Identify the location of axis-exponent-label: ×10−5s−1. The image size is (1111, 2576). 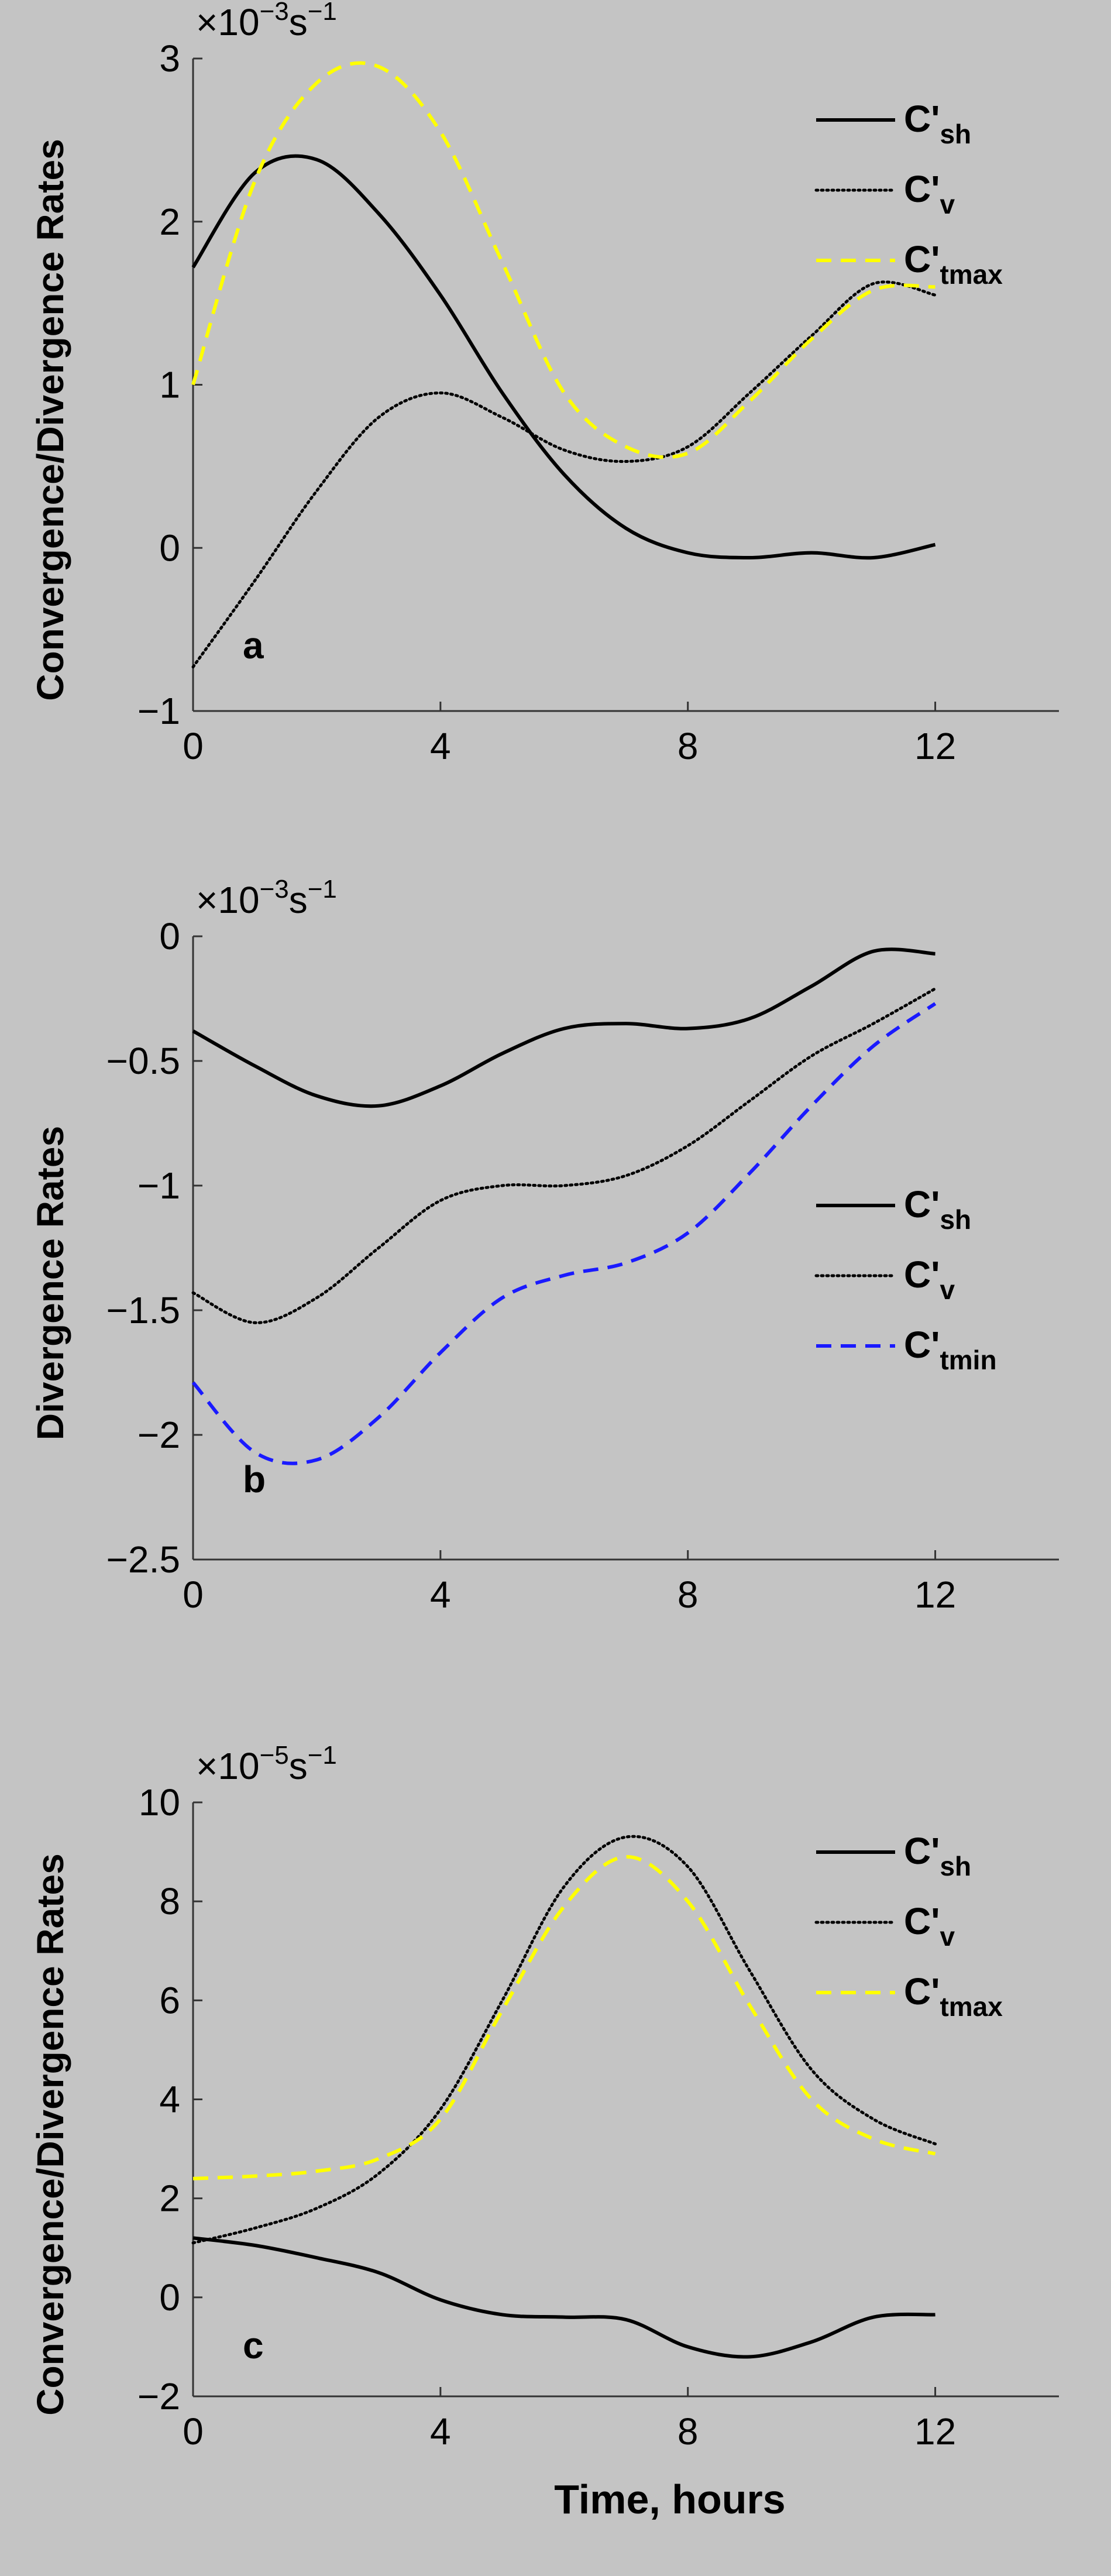
(266, 1764).